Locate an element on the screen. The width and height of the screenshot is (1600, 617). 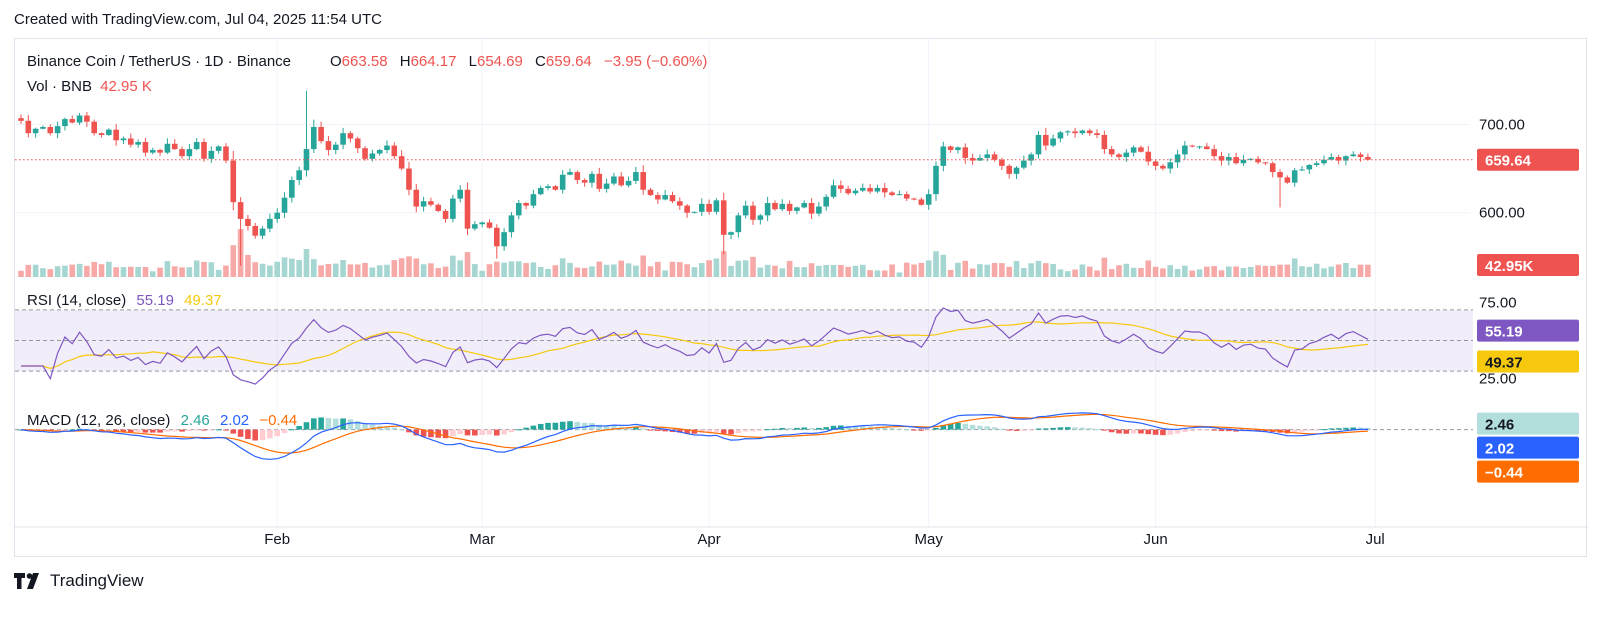
price-tick-500-partial: 500.00 is located at coordinates (1502, 256).